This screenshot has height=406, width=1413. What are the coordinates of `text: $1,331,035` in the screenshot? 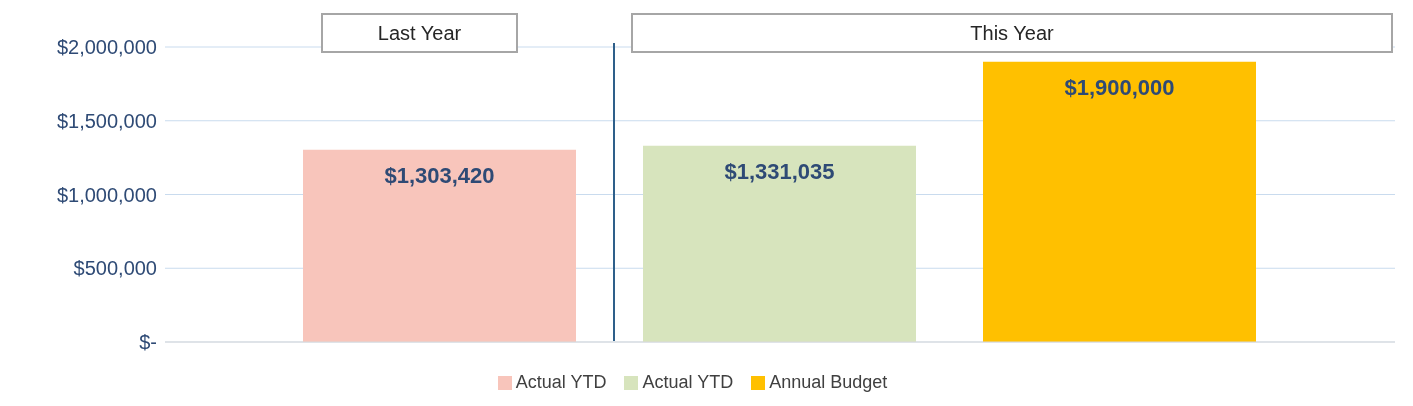 It's located at (779, 172).